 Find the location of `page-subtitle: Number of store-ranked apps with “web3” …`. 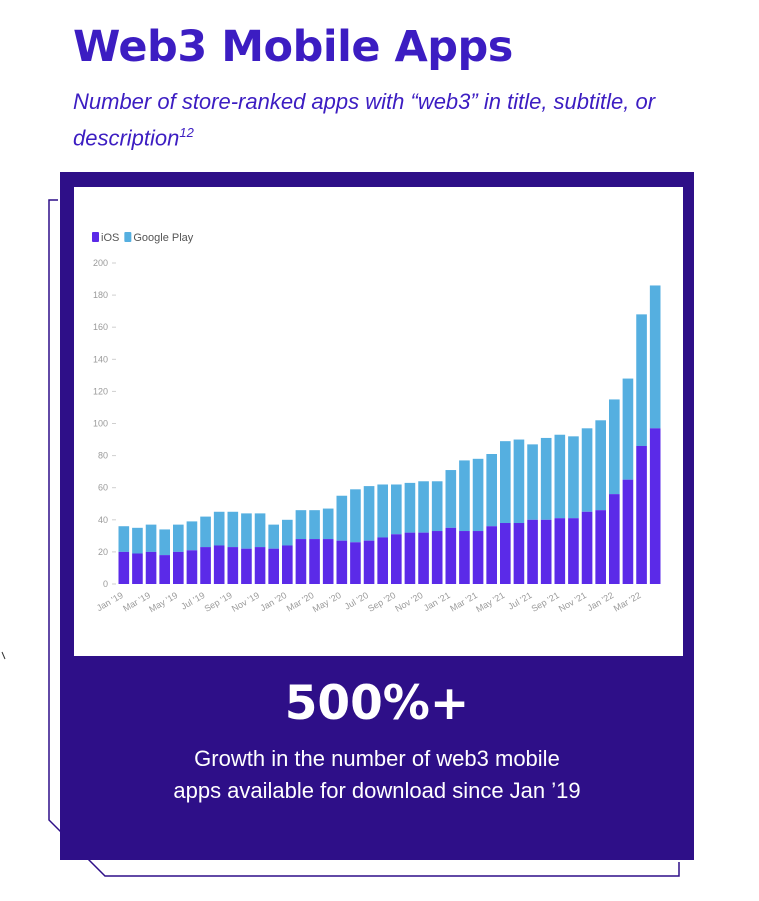

page-subtitle: Number of store-ranked apps with “web3” … is located at coordinates (373, 119).